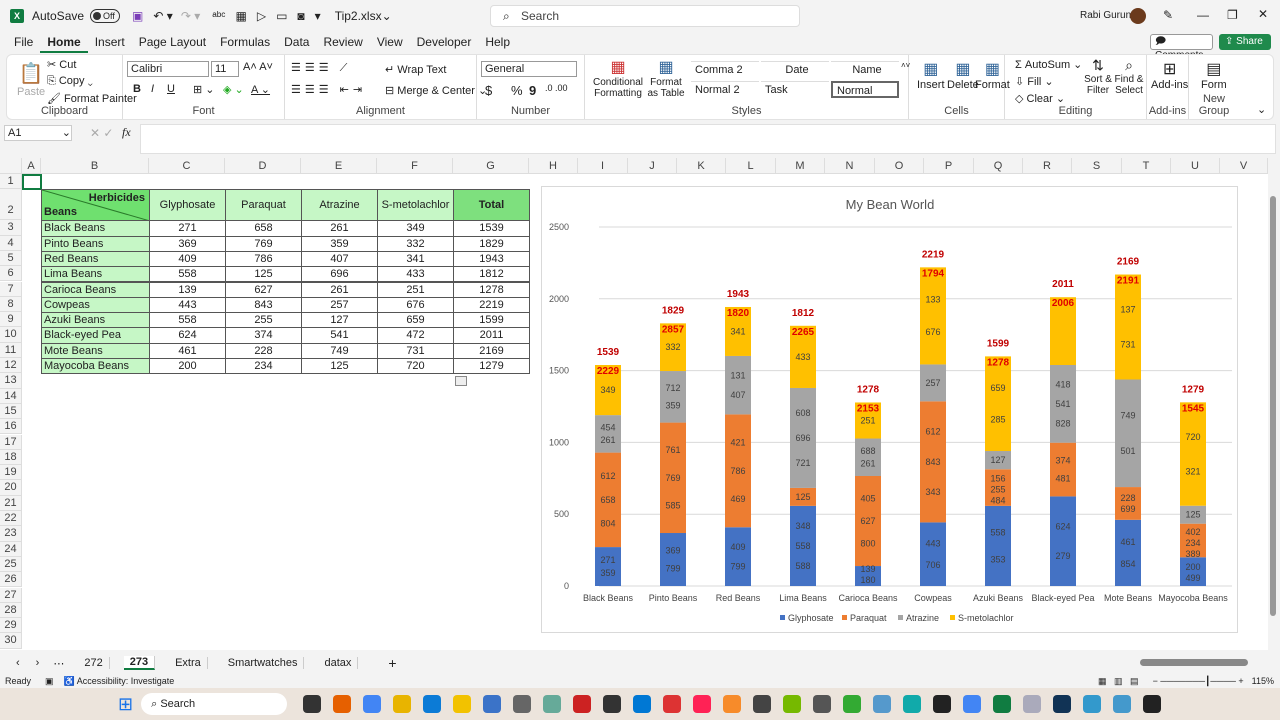 Image resolution: width=1280 pixels, height=720 pixels. Describe the element at coordinates (415, 259) in the screenshot. I see `table-cell: 341` at that location.